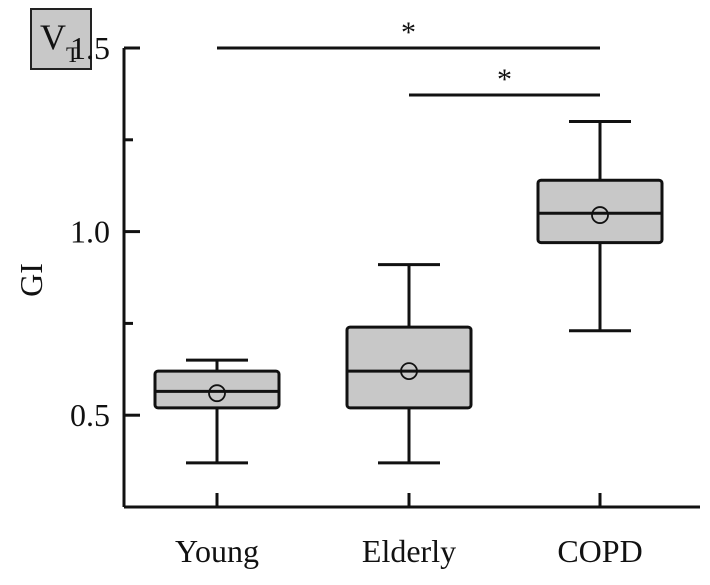 The width and height of the screenshot is (710, 585). Describe the element at coordinates (217, 411) in the screenshot. I see `box-young` at that location.